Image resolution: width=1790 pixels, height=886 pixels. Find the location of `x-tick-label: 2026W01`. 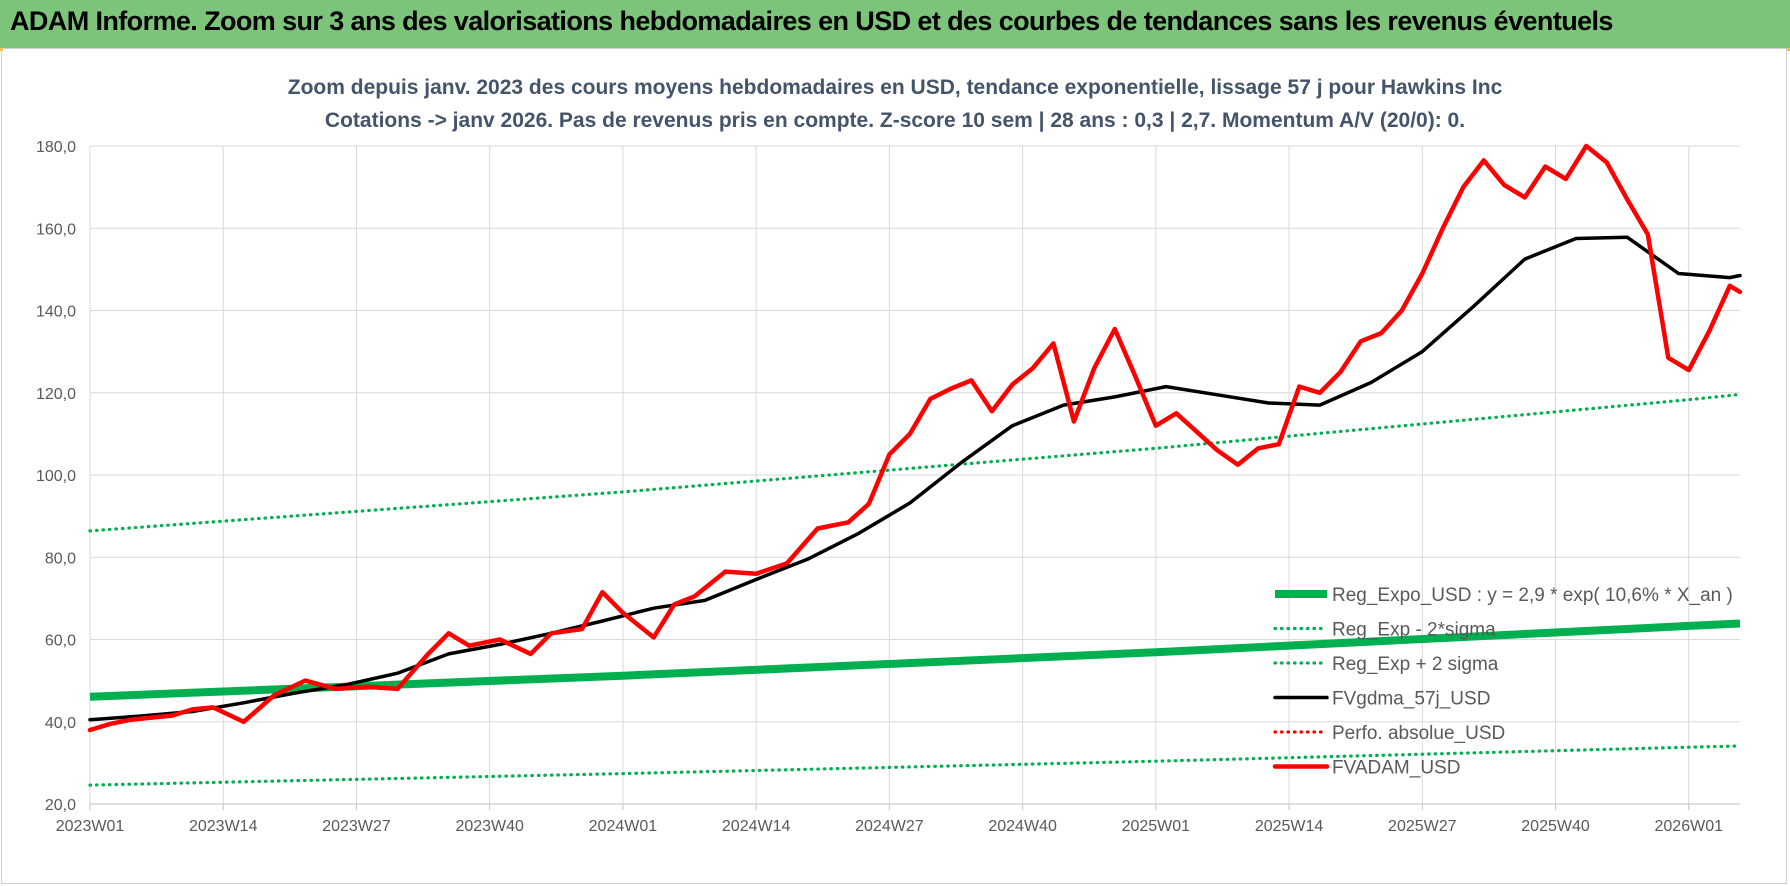

x-tick-label: 2026W01 is located at coordinates (1689, 826).